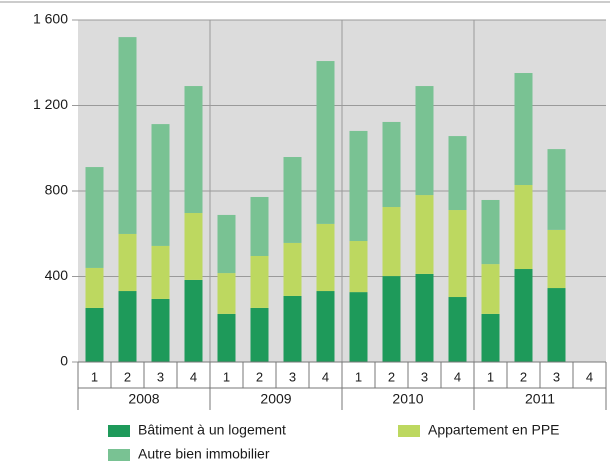 The height and width of the screenshot is (467, 610). Describe the element at coordinates (540, 399) in the screenshot. I see `group-label: 2011` at that location.